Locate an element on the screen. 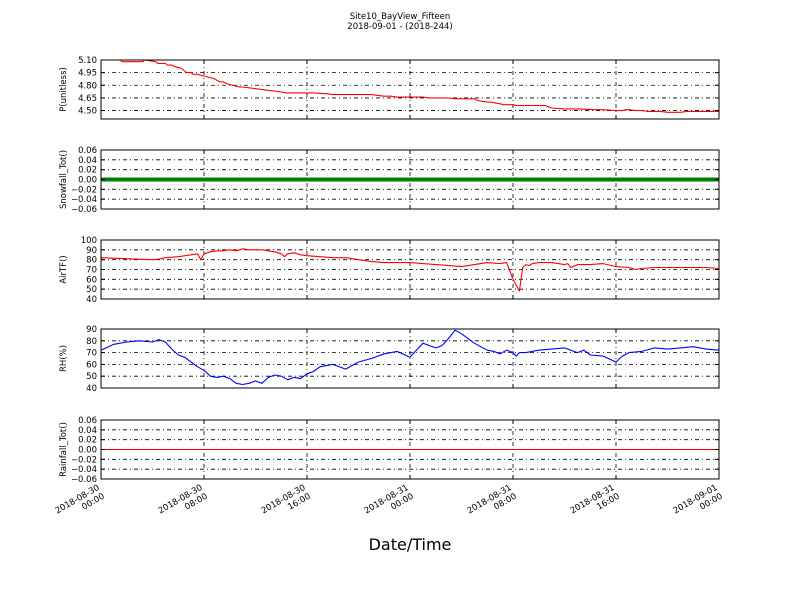 The width and height of the screenshot is (800, 600). x-tick-label: 2018-08-3116:00 is located at coordinates (595, 504).